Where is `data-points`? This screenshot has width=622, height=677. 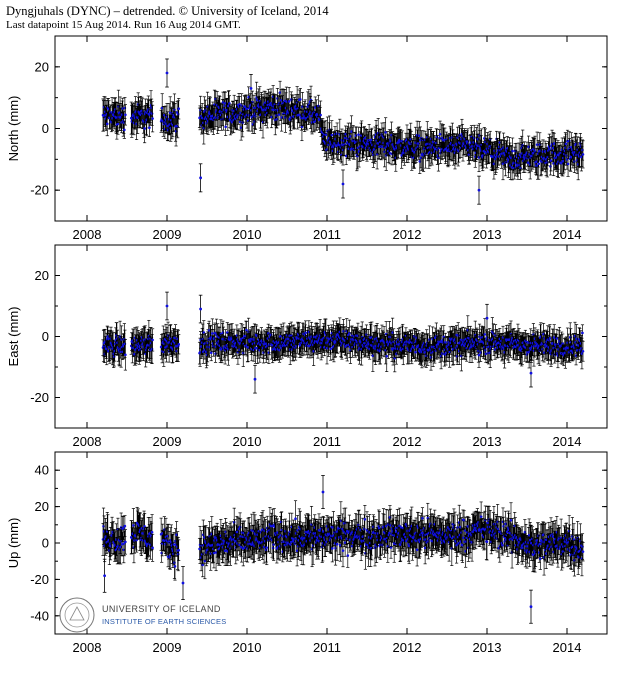 data-points is located at coordinates (343, 342).